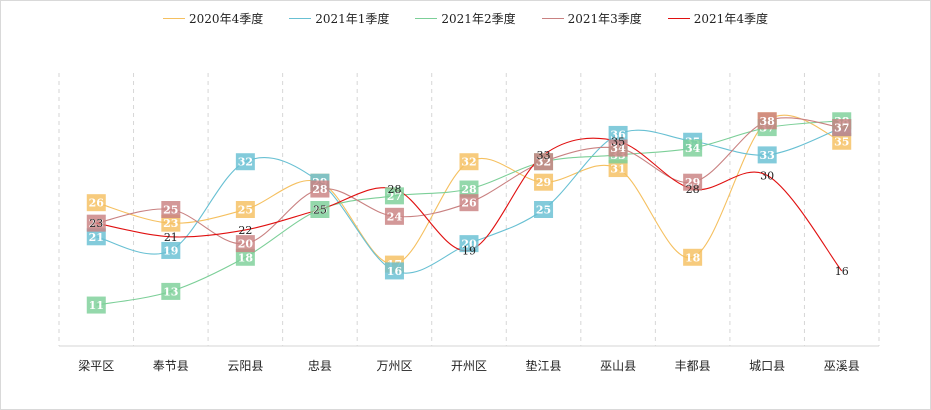  I want to click on data-label: 36, so click(618, 134).